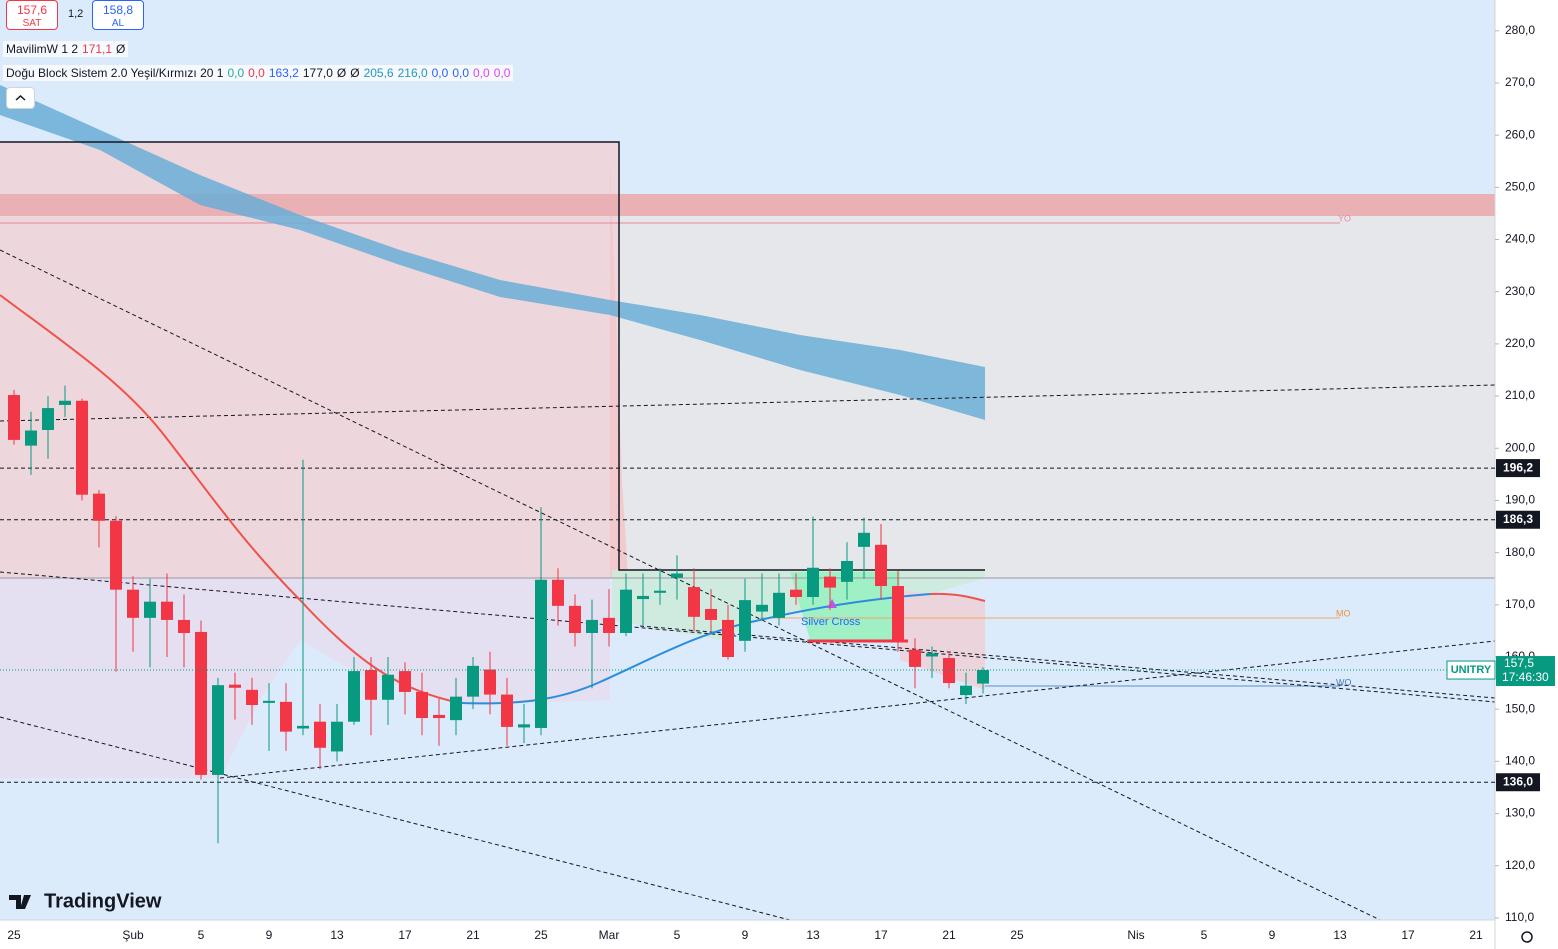 The image size is (1558, 949). What do you see at coordinates (1340, 935) in the screenshot?
I see `x-tick-label: 13` at bounding box center [1340, 935].